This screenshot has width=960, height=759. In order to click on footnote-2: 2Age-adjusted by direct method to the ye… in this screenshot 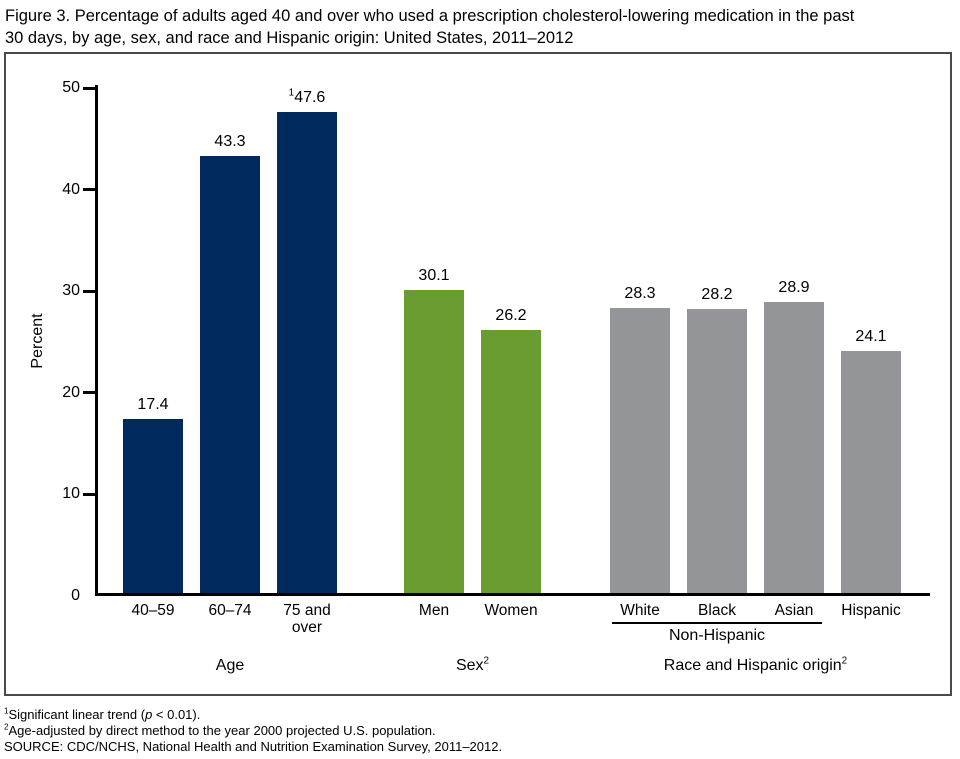, I will do `click(253, 731)`.